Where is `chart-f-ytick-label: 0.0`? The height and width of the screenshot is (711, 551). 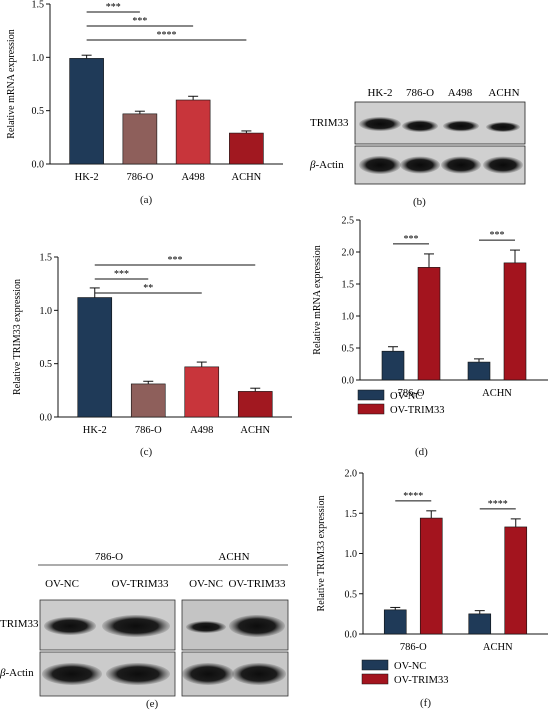
chart-f-ytick-label: 0.0 is located at coordinates (351, 635).